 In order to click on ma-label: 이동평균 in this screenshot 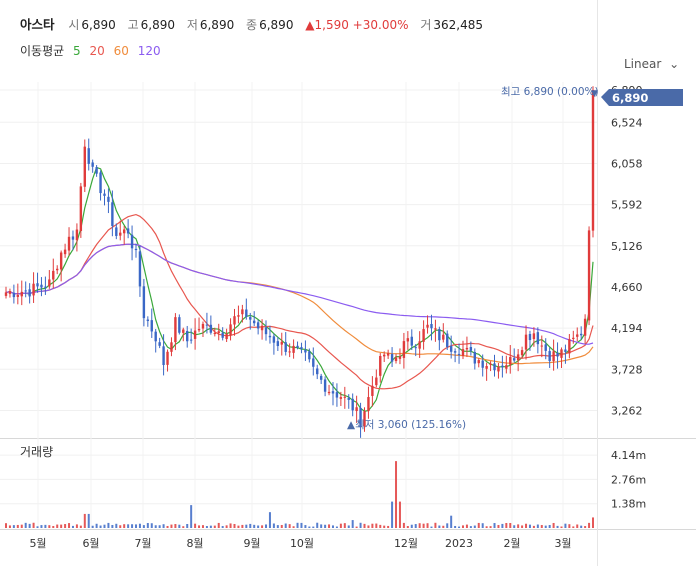, I will do `click(42, 51)`.